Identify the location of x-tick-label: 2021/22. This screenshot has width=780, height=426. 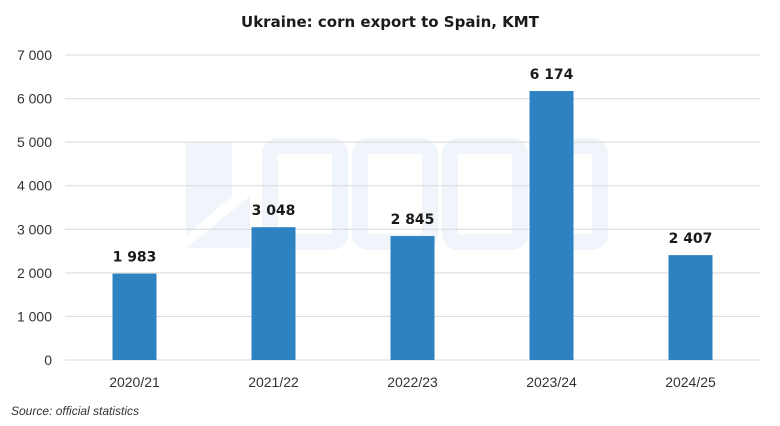
(273, 382).